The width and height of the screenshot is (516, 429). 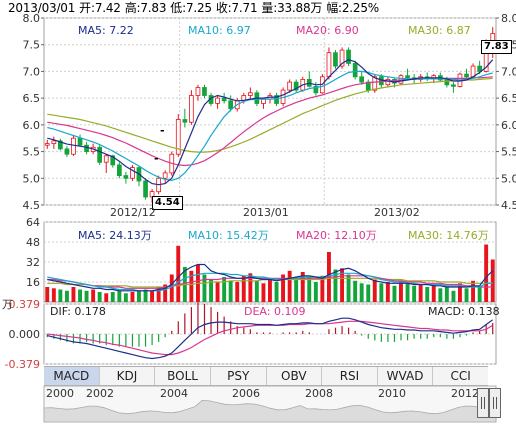 What do you see at coordinates (60, 393) in the screenshot?
I see `navigator-year: 2000` at bounding box center [60, 393].